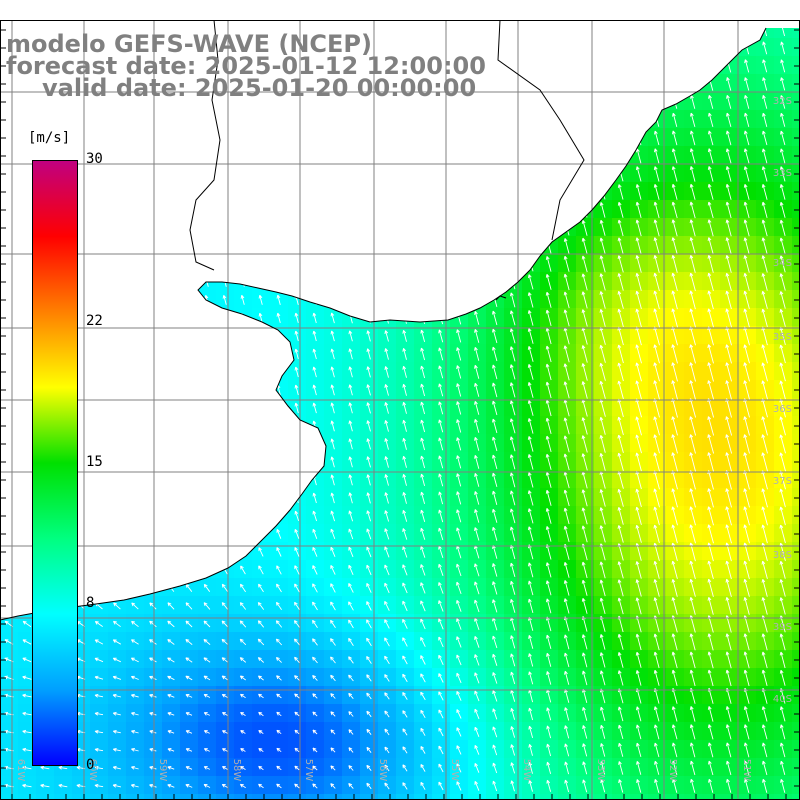 This screenshot has width=800, height=800. I want to click on lon-label-60W: 60W, so click(92, 770).